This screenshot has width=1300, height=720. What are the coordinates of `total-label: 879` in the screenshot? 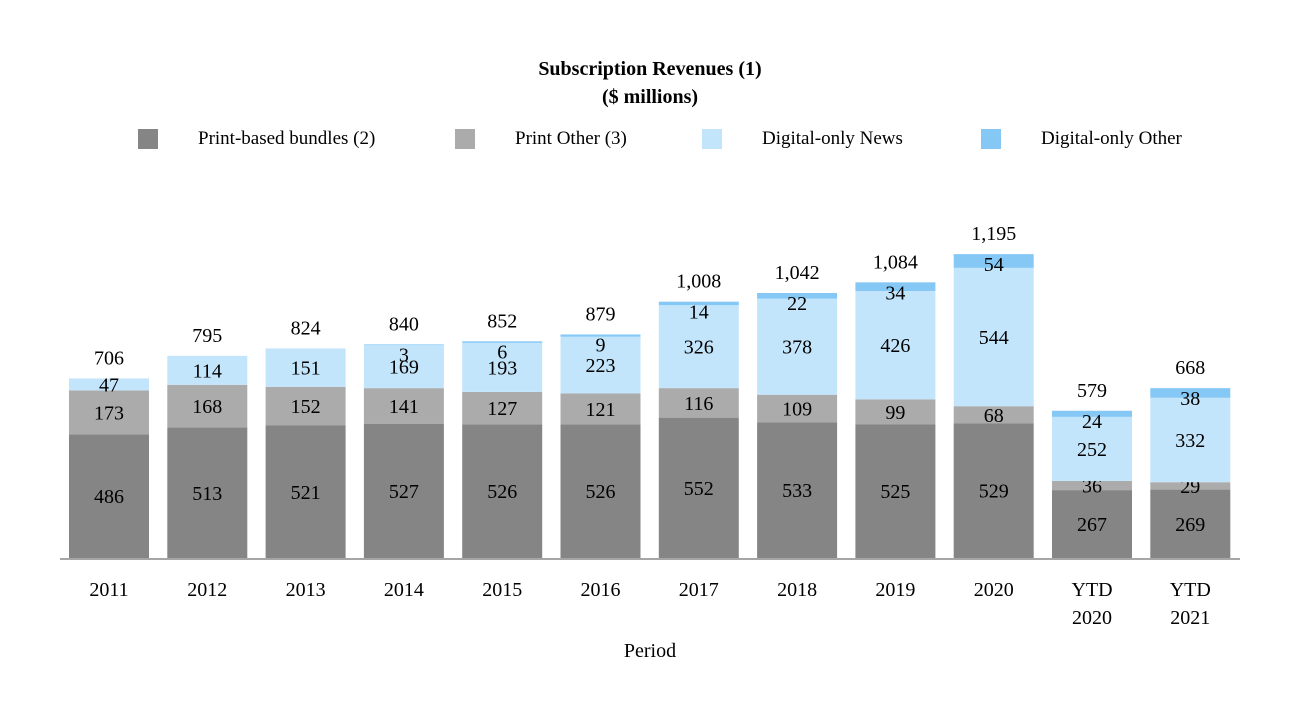 It's located at (601, 314).